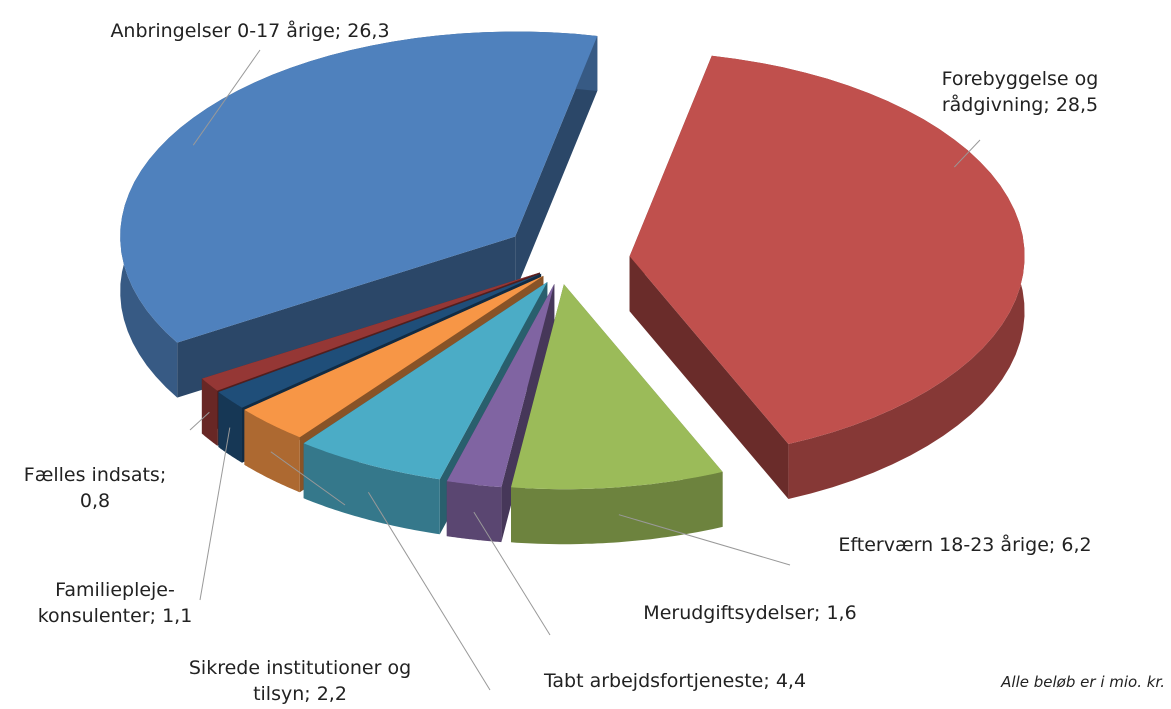  What do you see at coordinates (1076, 545) in the screenshot?
I see `label-value: 6,2` at bounding box center [1076, 545].